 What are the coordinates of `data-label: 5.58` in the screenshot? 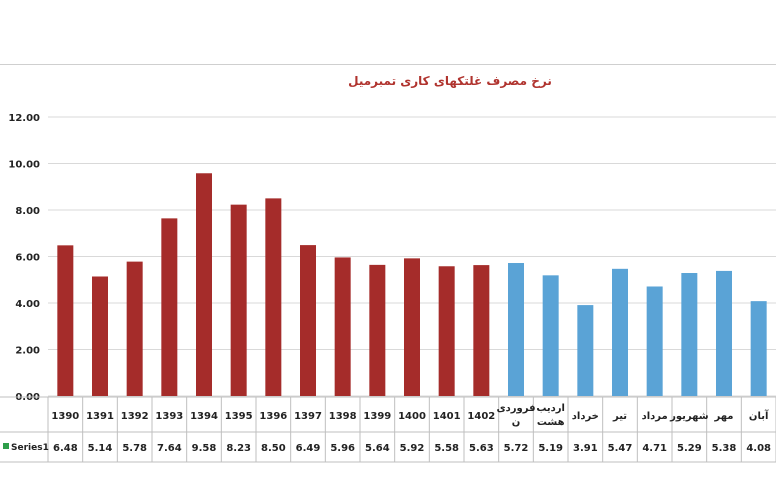 It's located at (446, 448).